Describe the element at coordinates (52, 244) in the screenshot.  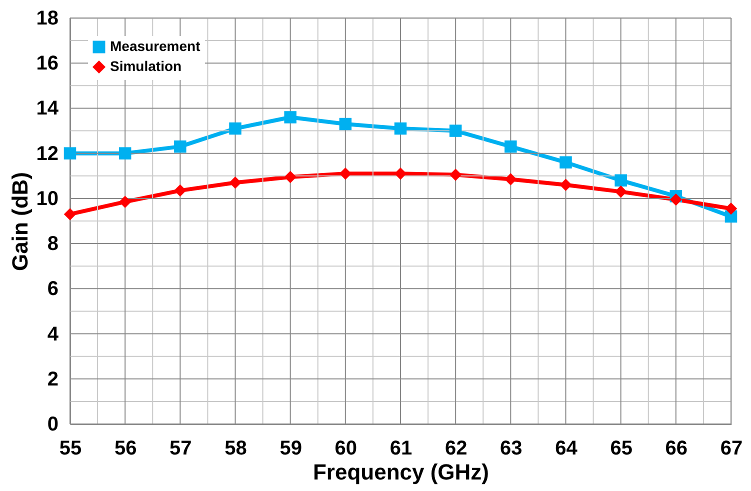
I see `y-tick-label: 8` at that location.